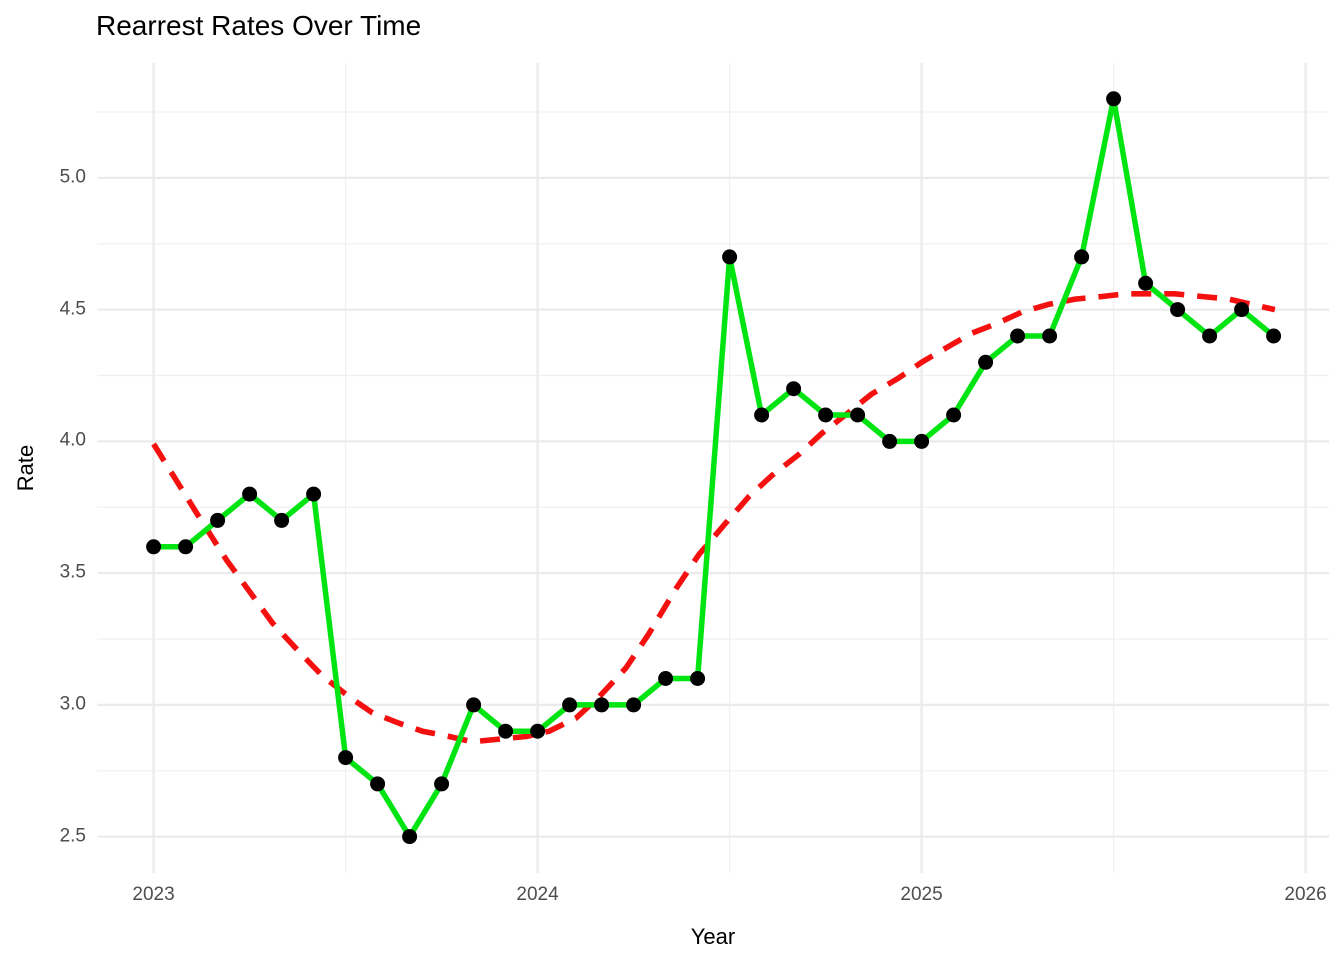  I want to click on x-axis-title: Year, so click(713, 936).